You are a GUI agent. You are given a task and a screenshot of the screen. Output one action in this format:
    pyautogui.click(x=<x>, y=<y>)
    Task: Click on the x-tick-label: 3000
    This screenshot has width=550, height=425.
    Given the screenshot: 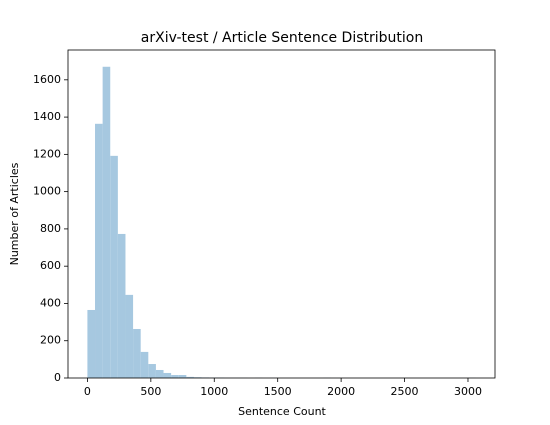 What is the action you would take?
    pyautogui.click(x=468, y=391)
    